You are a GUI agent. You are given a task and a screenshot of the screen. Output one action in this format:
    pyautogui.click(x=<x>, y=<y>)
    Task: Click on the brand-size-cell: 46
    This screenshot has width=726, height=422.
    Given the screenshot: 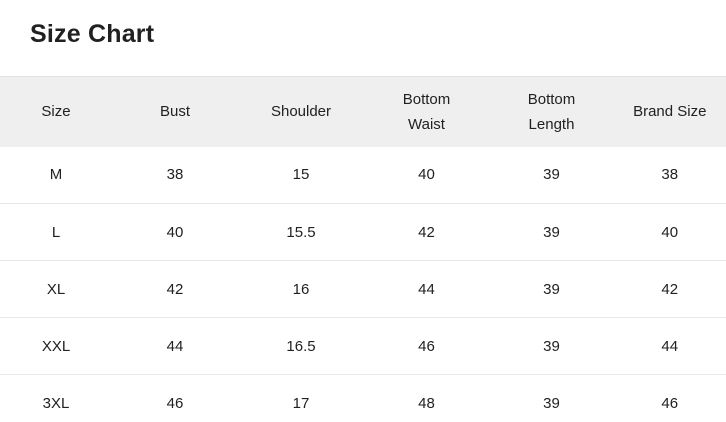 What is the action you would take?
    pyautogui.click(x=670, y=403)
    